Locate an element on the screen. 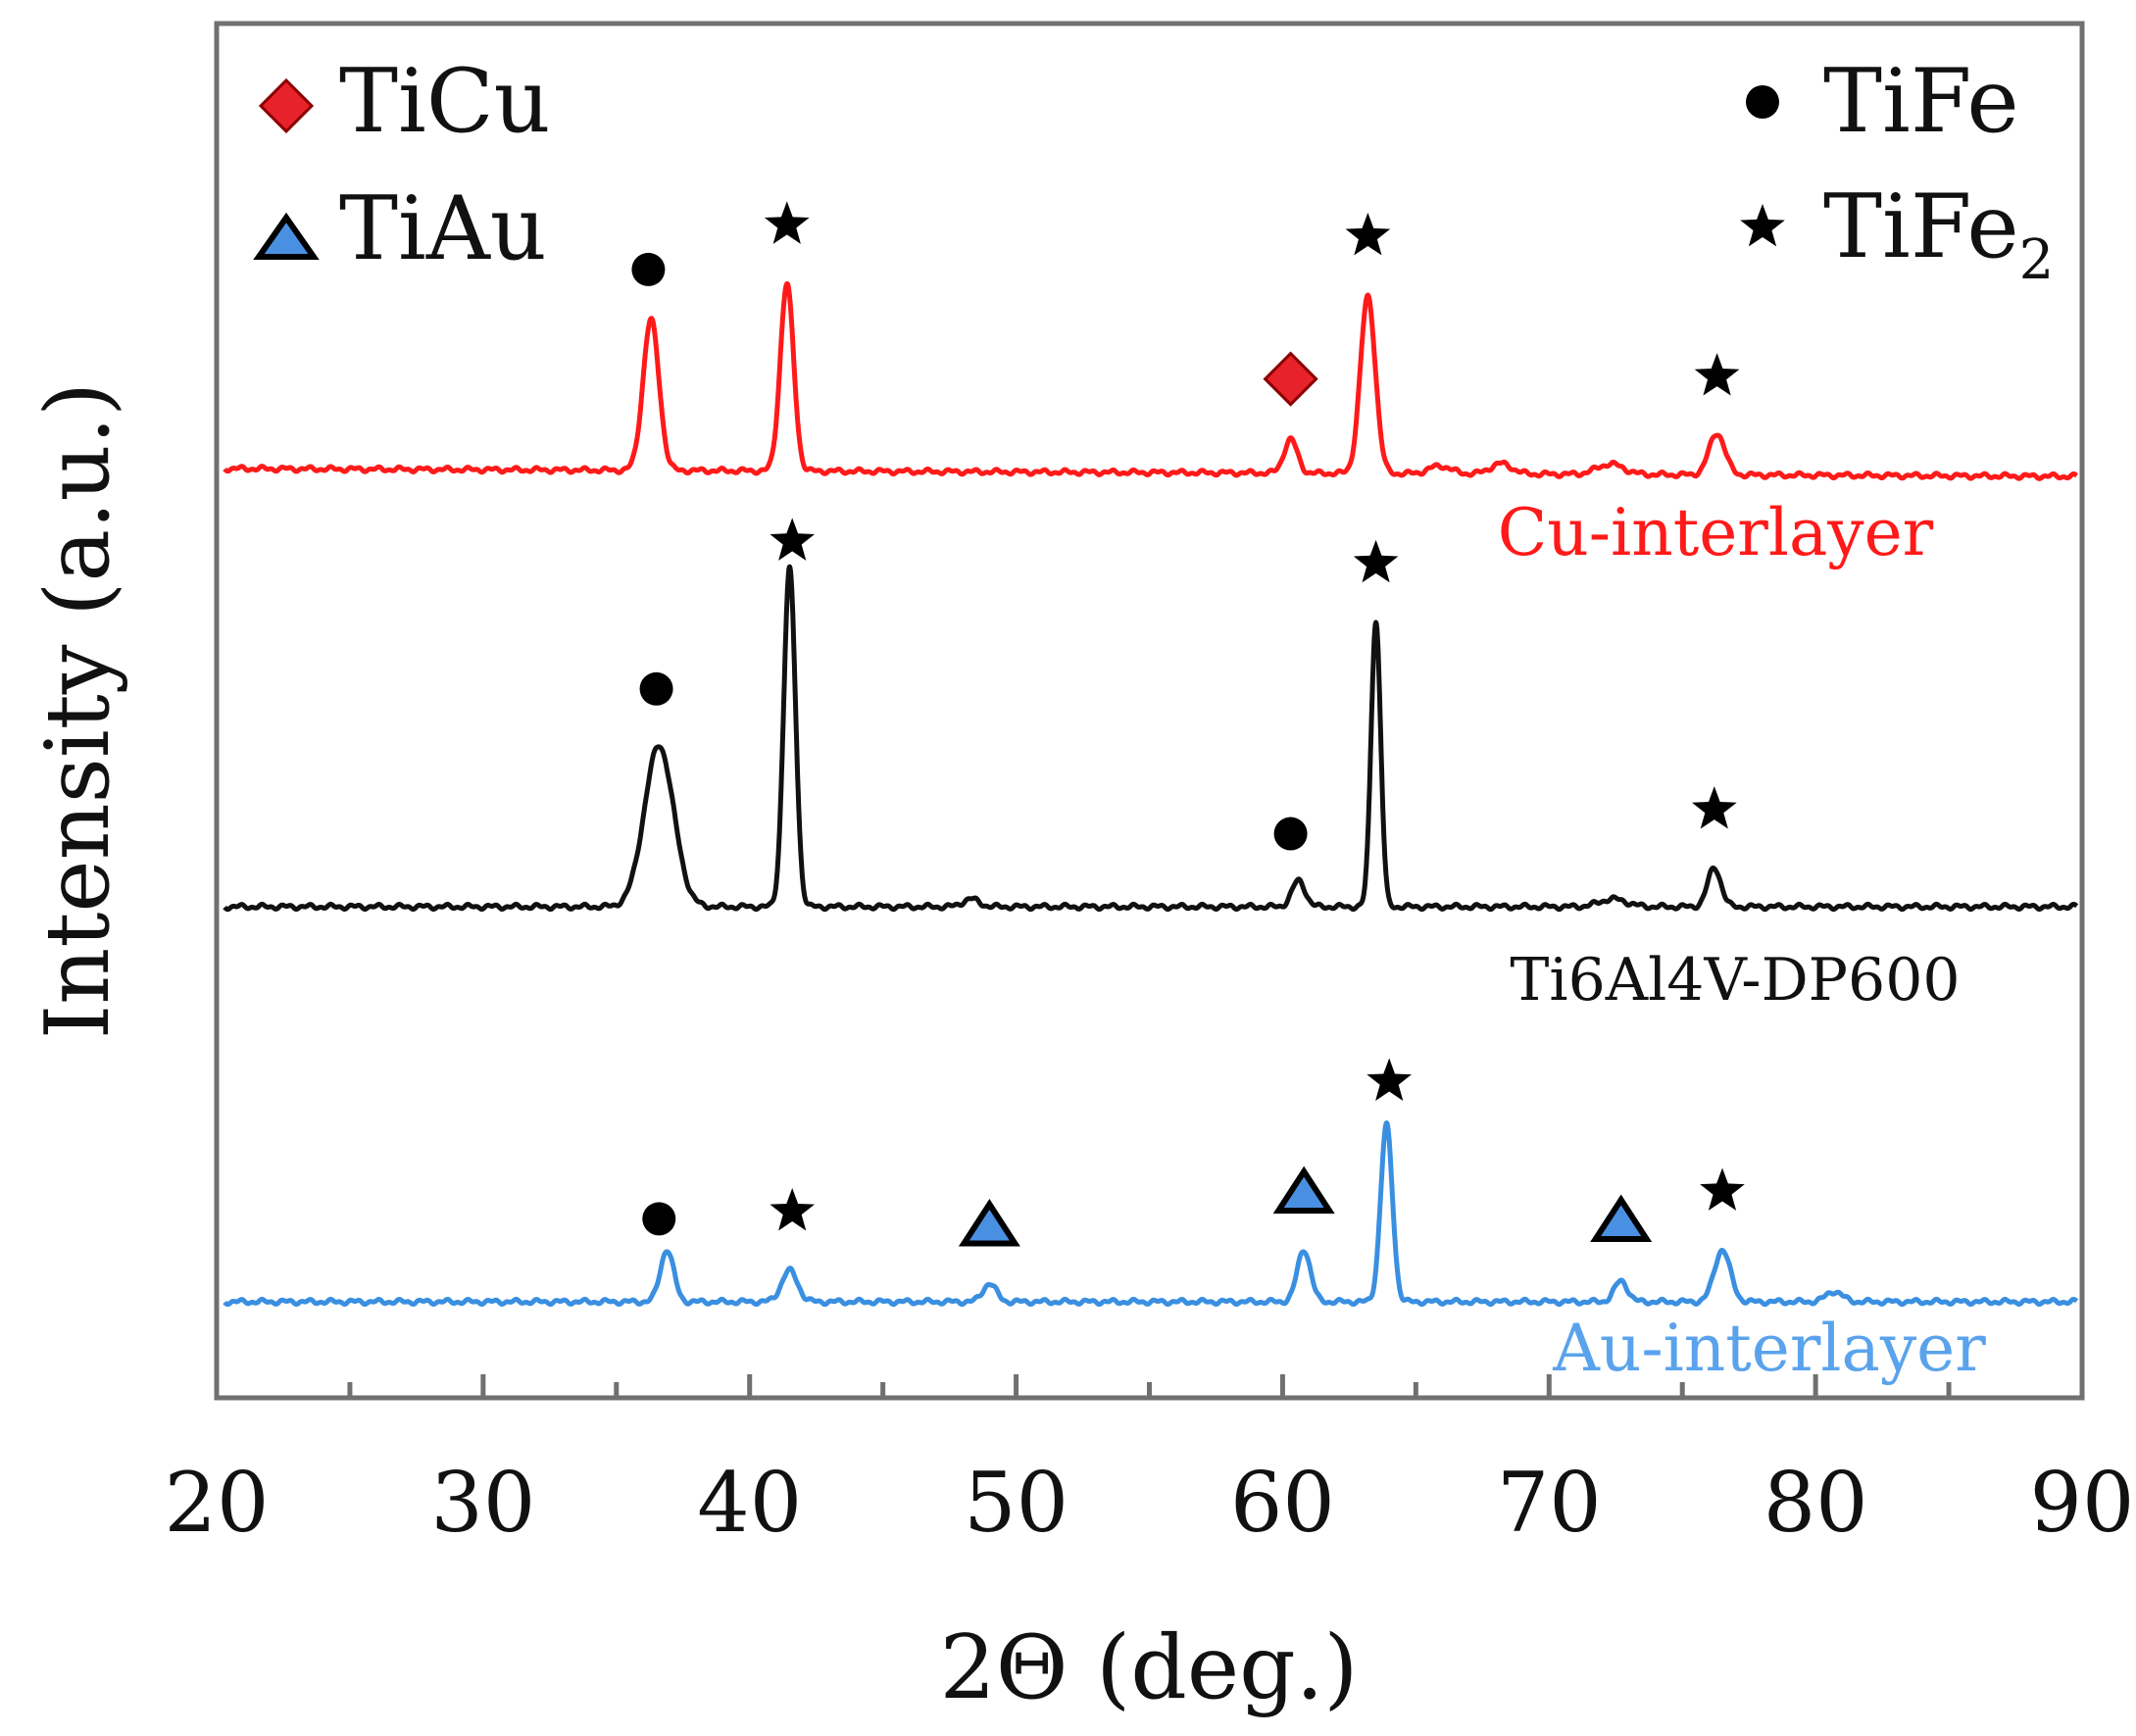 This screenshot has height=1736, width=2136. x-tick-label: 70 is located at coordinates (1549, 1503).